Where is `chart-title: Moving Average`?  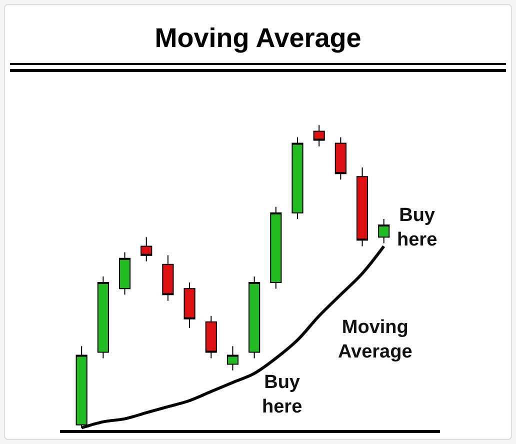
chart-title: Moving Average is located at coordinates (258, 38).